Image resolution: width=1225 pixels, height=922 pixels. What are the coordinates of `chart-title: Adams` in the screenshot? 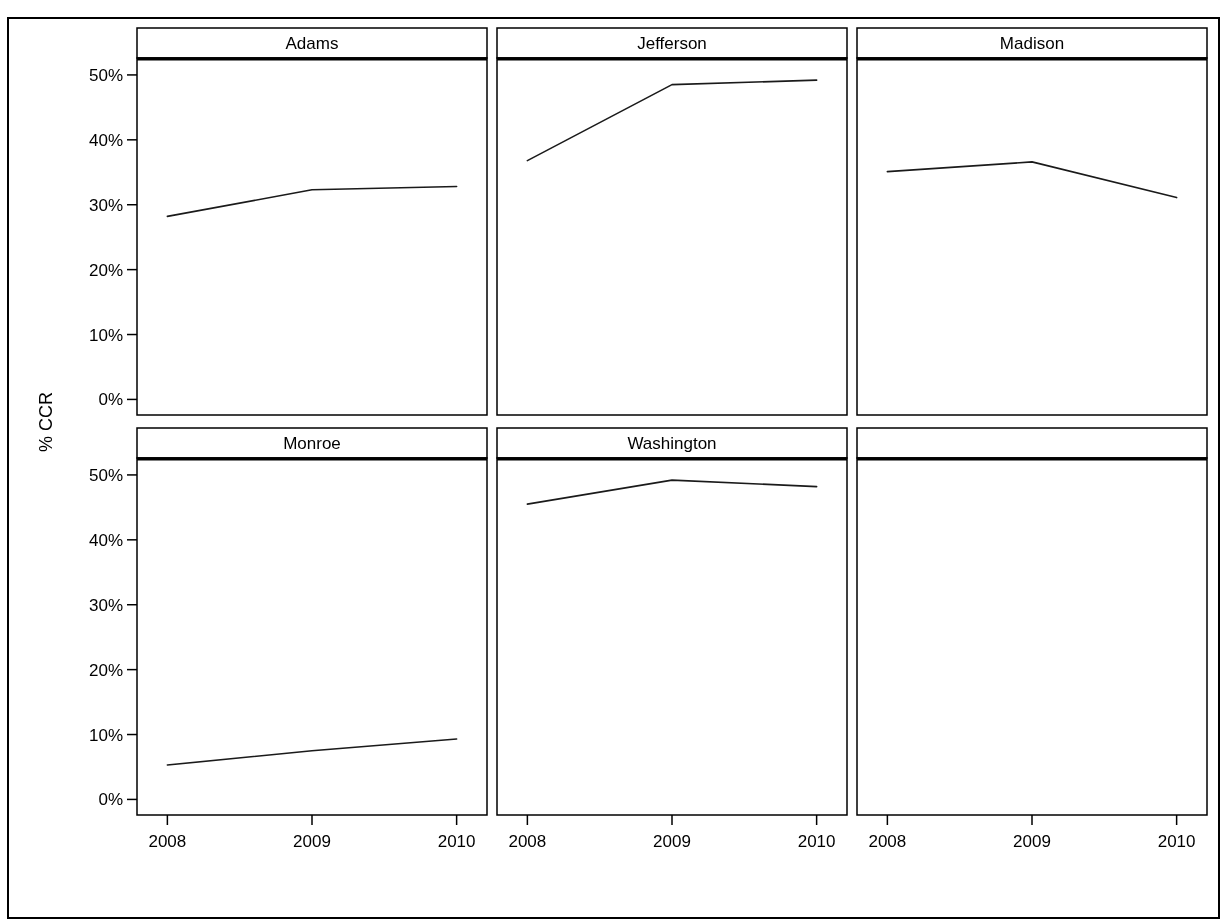 It's located at (312, 43).